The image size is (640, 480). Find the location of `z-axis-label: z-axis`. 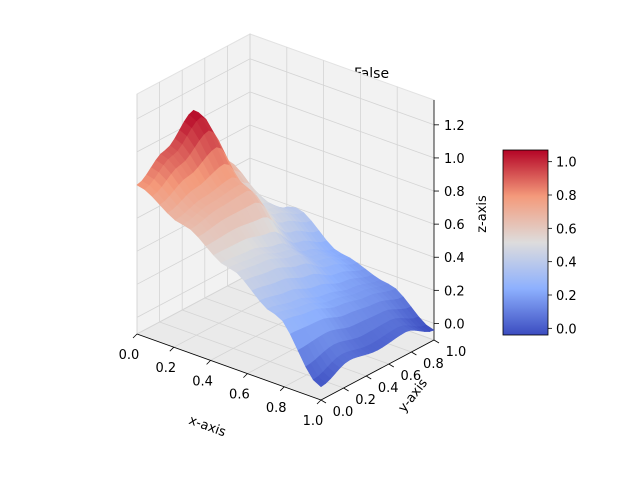

z-axis-label: z-axis is located at coordinates (482, 214).